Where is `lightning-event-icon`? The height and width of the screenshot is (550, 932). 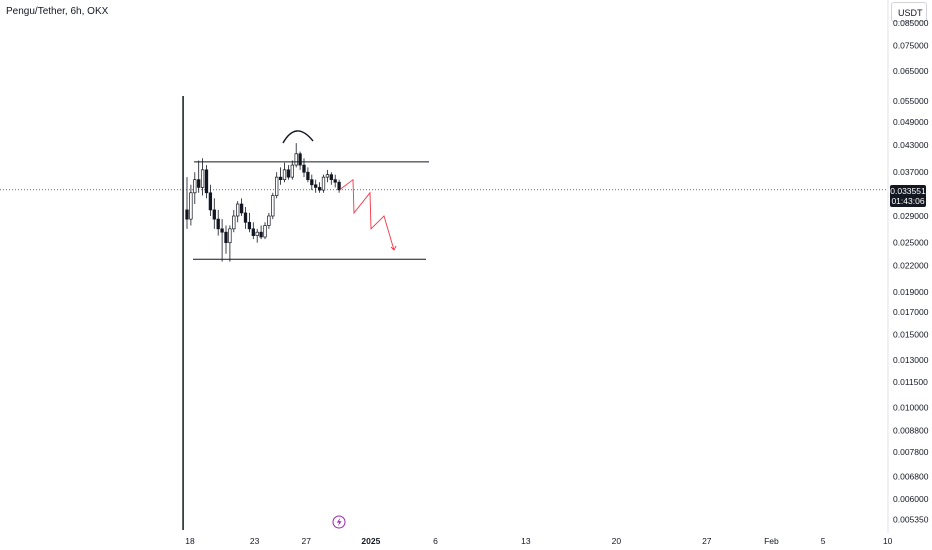
lightning-event-icon is located at coordinates (339, 522).